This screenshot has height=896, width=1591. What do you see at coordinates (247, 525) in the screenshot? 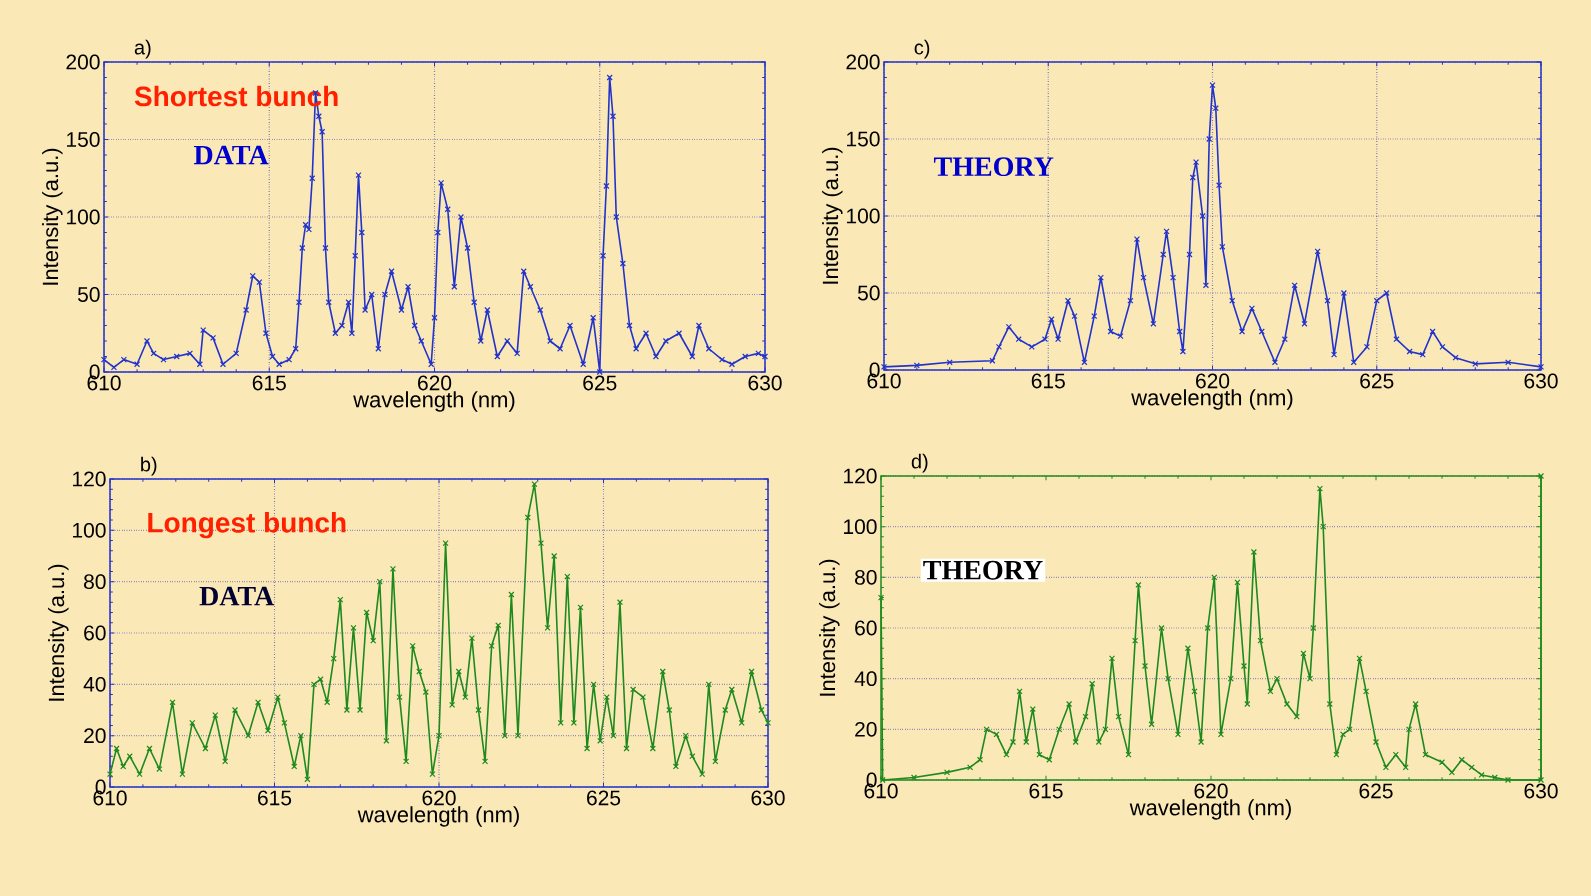
I see `annotation: Longest bunch` at bounding box center [247, 525].